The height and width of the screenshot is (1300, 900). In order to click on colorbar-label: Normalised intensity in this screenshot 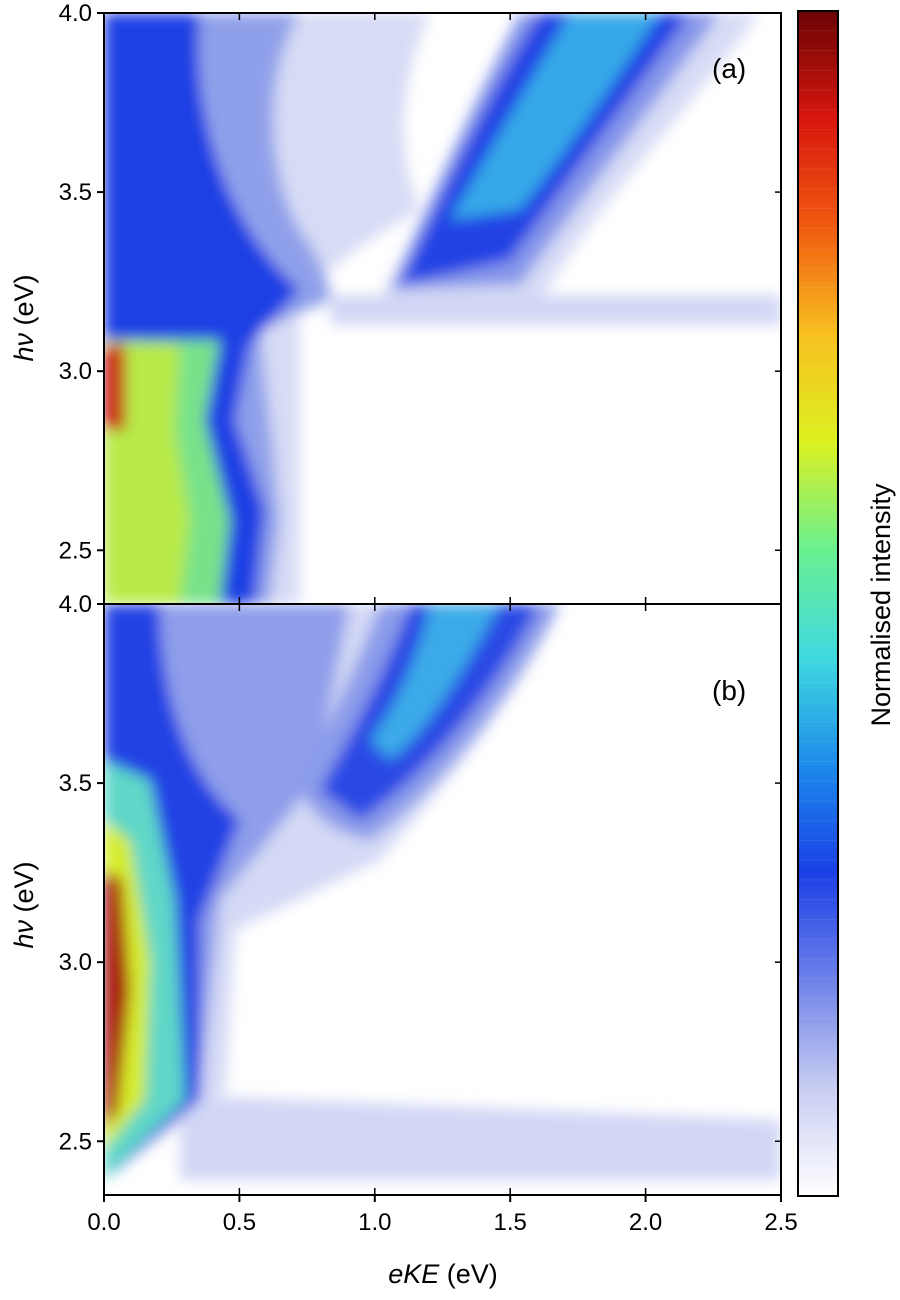, I will do `click(881, 605)`.